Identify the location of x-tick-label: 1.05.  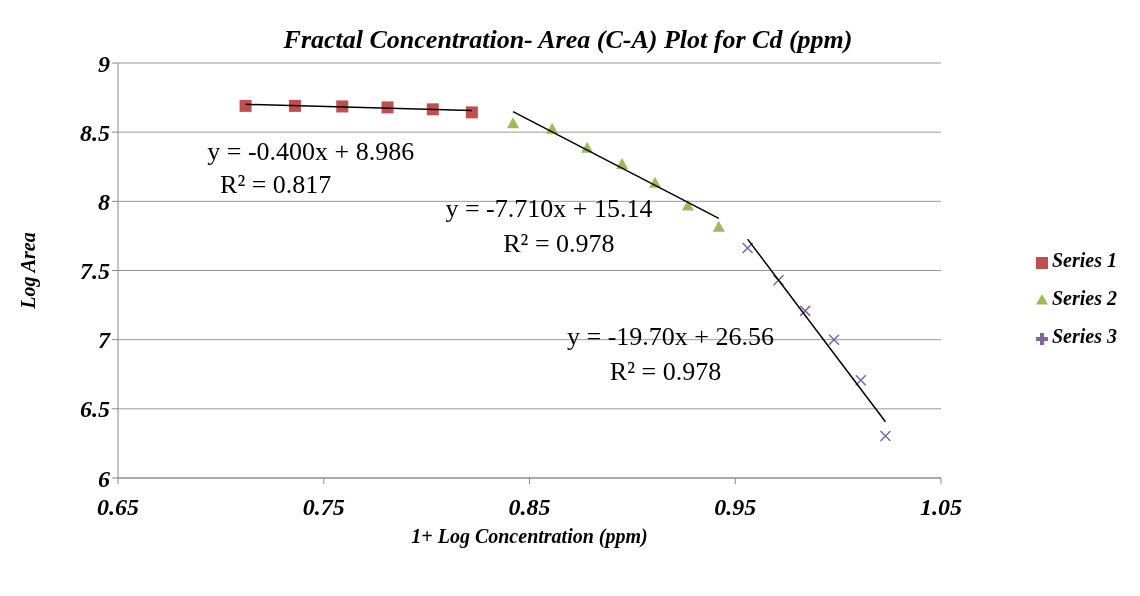
(941, 507).